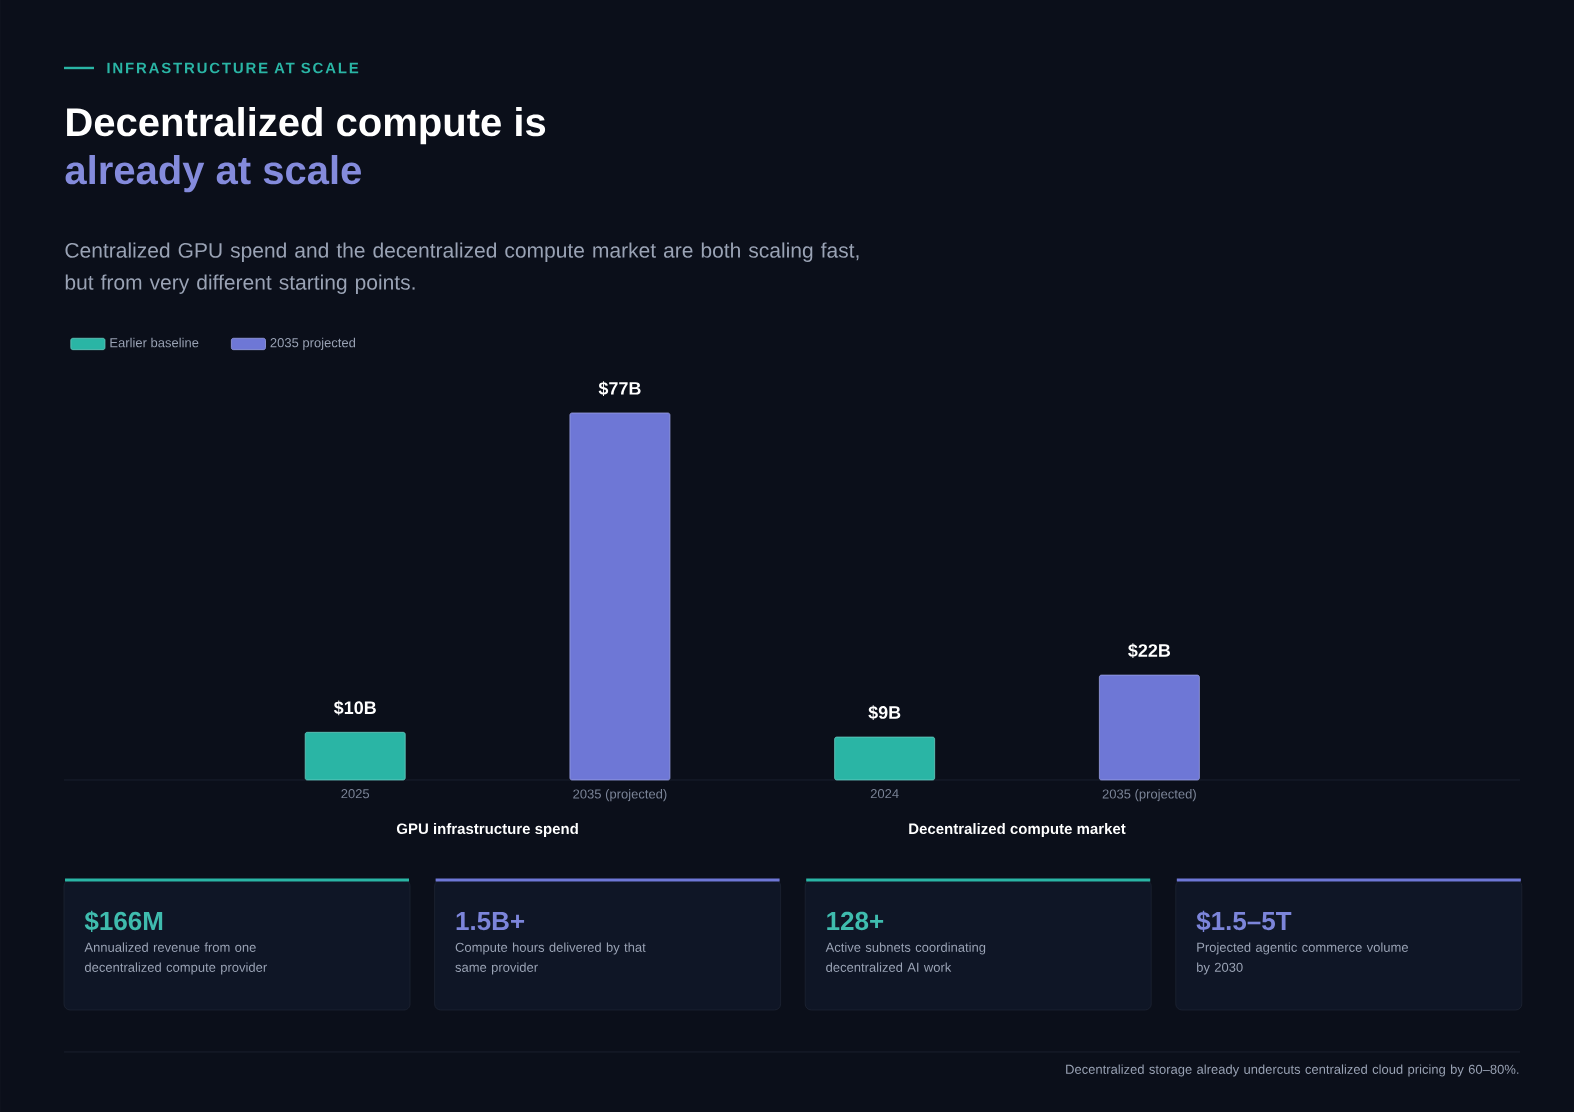  I want to click on text: $166M, so click(123, 921).